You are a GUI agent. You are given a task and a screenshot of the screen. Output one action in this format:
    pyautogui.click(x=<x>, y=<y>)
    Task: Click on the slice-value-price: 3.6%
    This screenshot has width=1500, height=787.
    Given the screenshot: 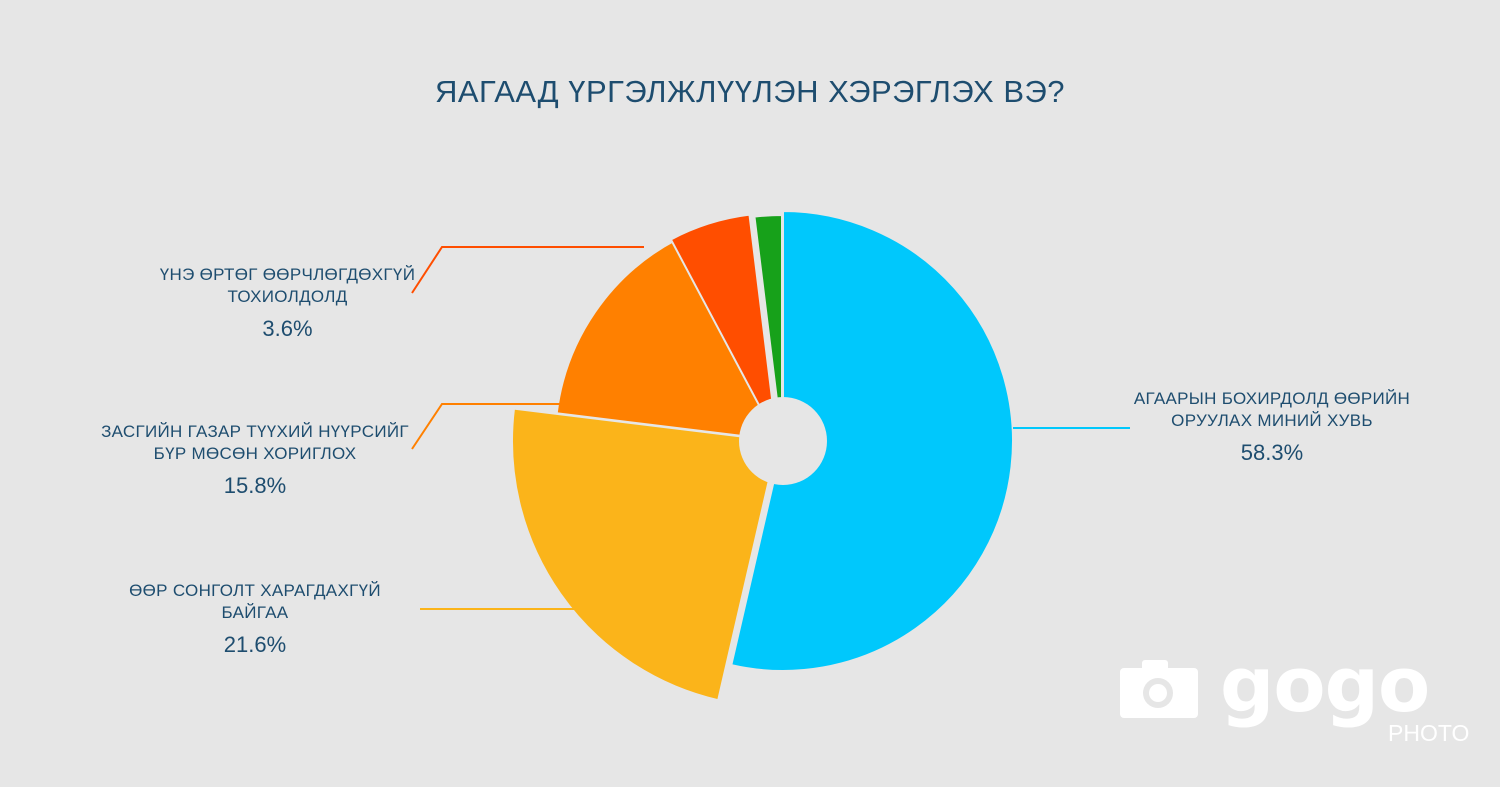 What is the action you would take?
    pyautogui.click(x=287, y=328)
    